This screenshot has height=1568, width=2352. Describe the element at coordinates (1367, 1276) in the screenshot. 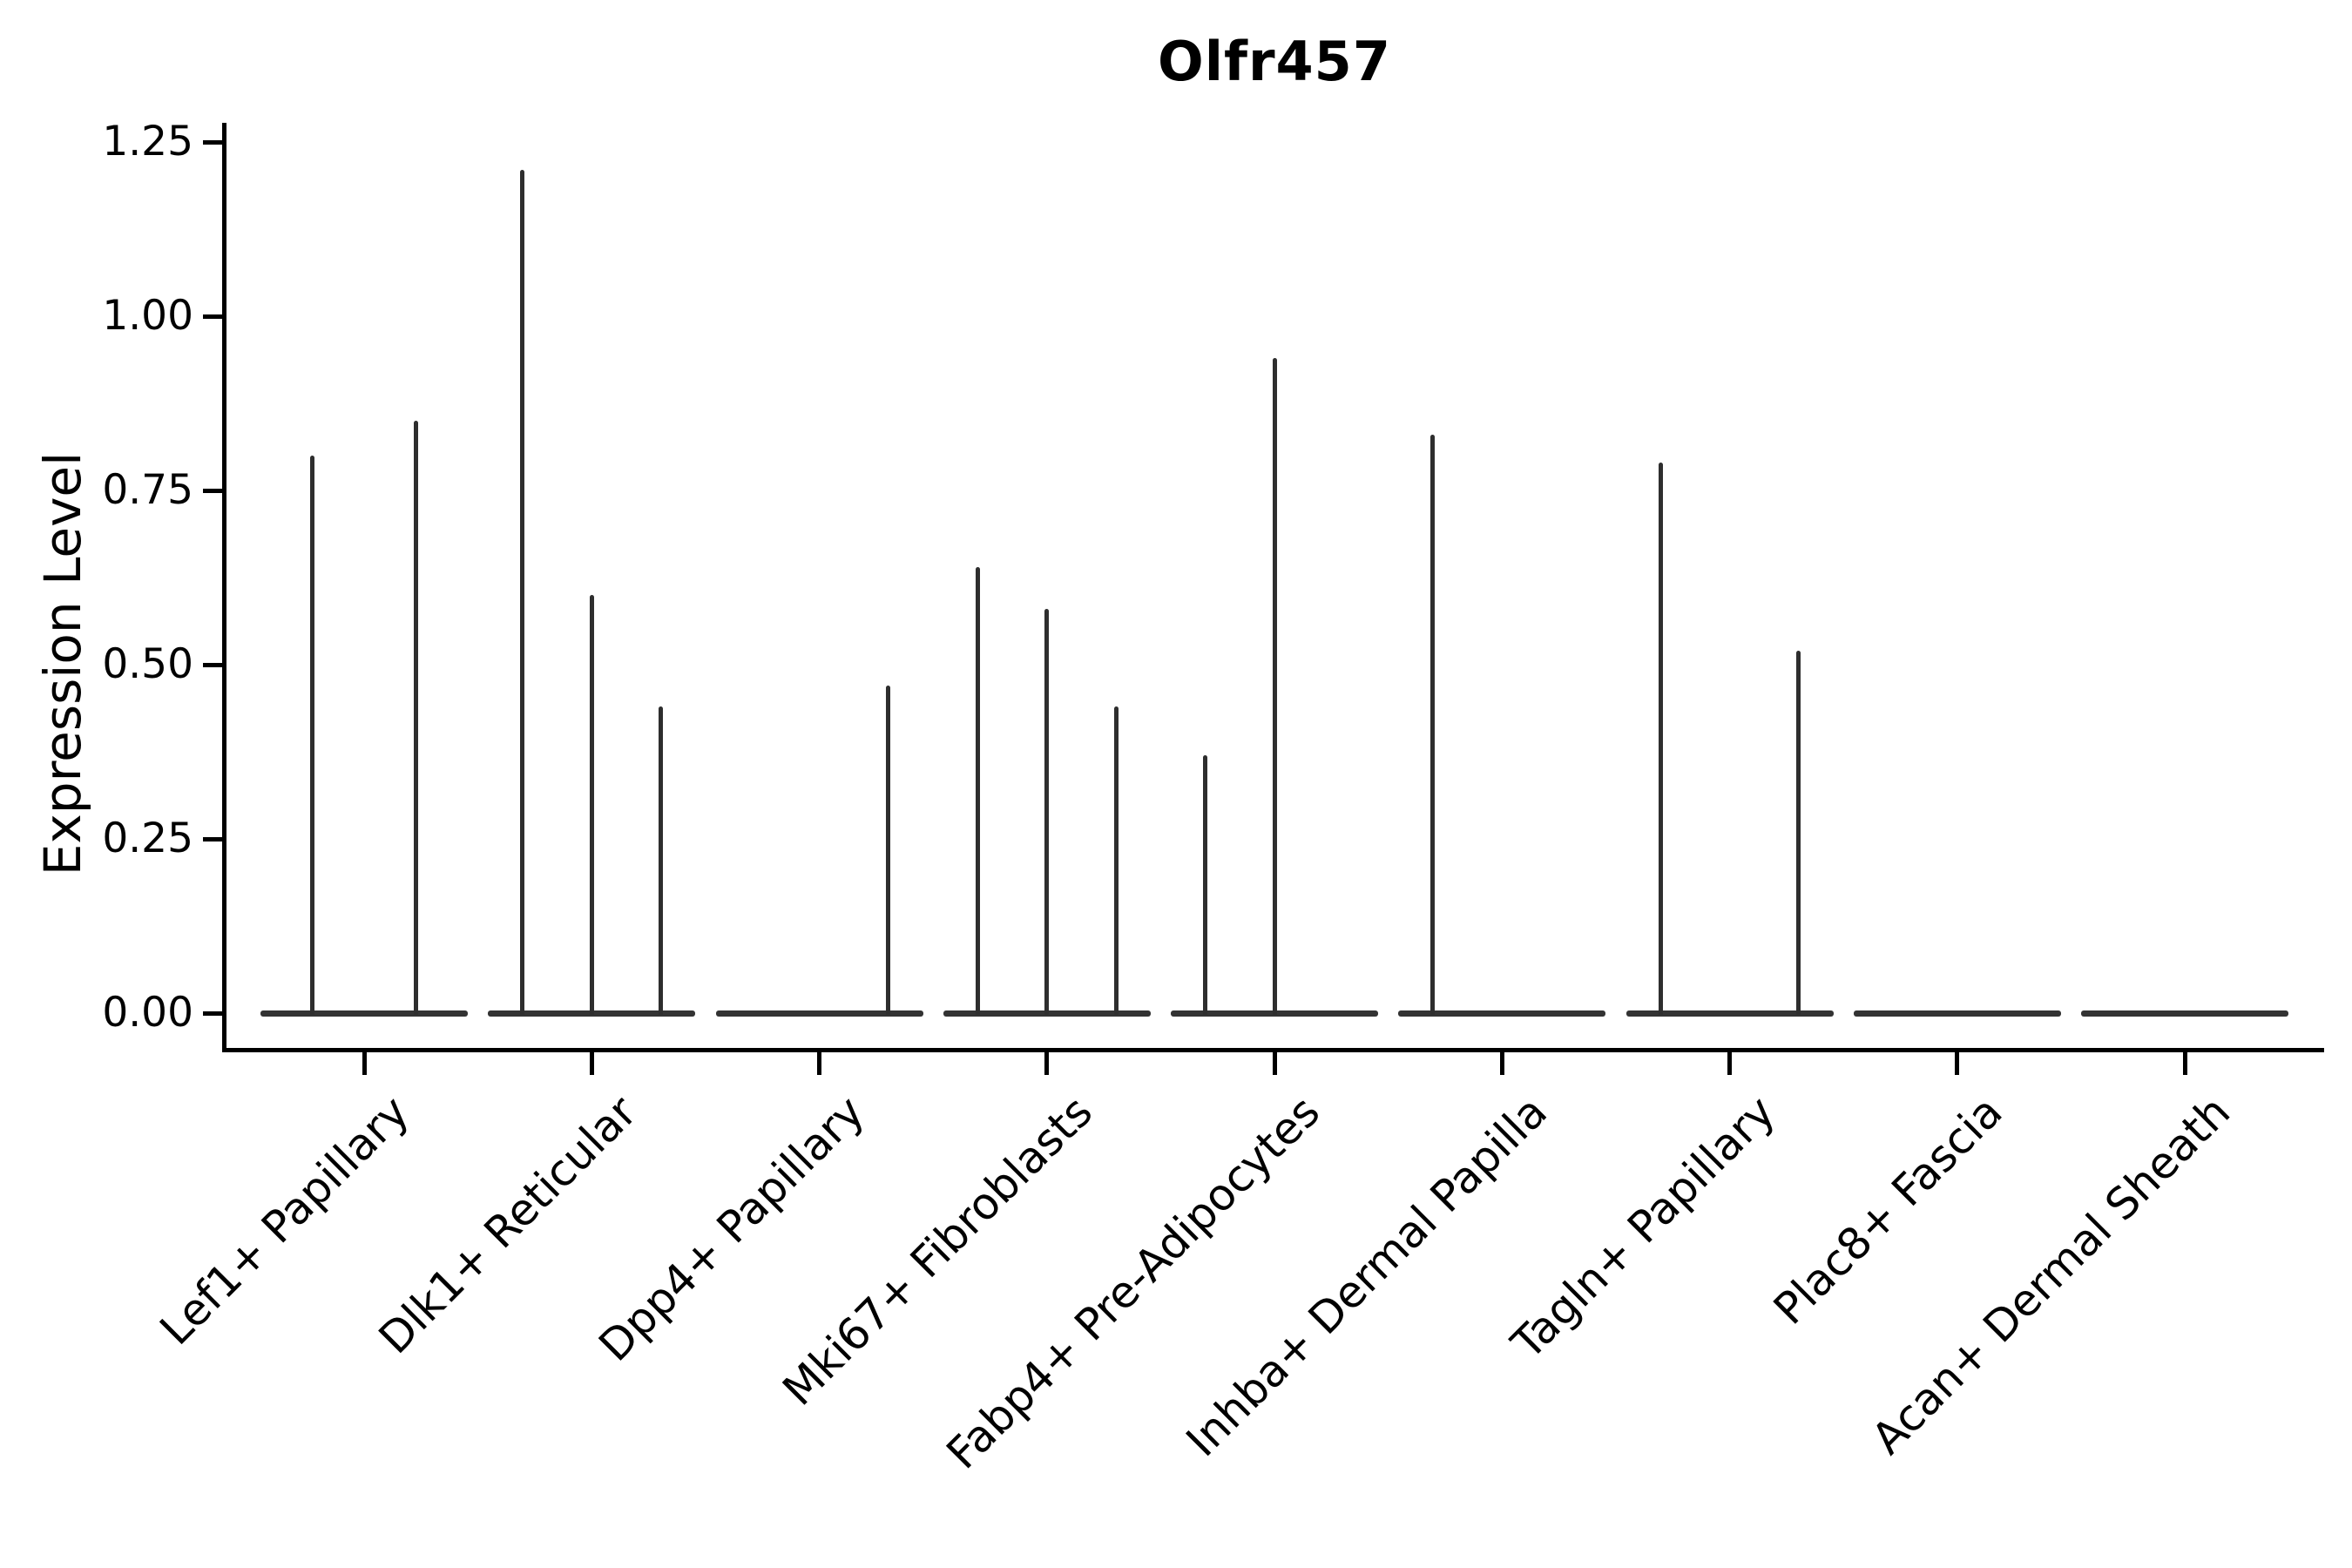

I see `x-tick-label: Inhba+ Dermal Papilla` at that location.